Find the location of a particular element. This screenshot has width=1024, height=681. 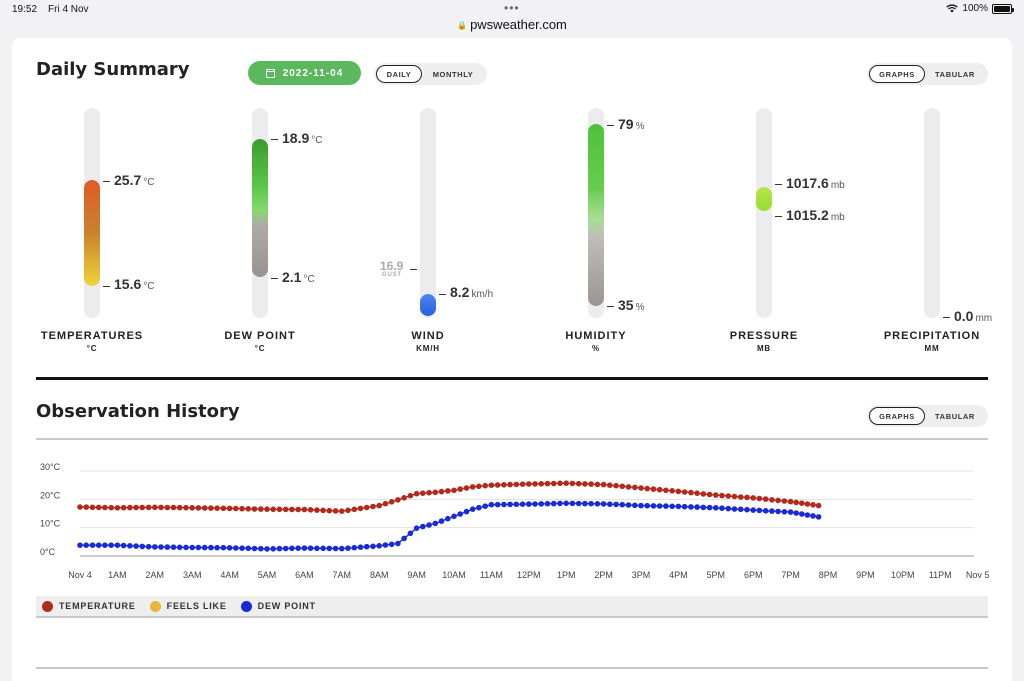

x-tick-label: 6AM is located at coordinates (304, 575).